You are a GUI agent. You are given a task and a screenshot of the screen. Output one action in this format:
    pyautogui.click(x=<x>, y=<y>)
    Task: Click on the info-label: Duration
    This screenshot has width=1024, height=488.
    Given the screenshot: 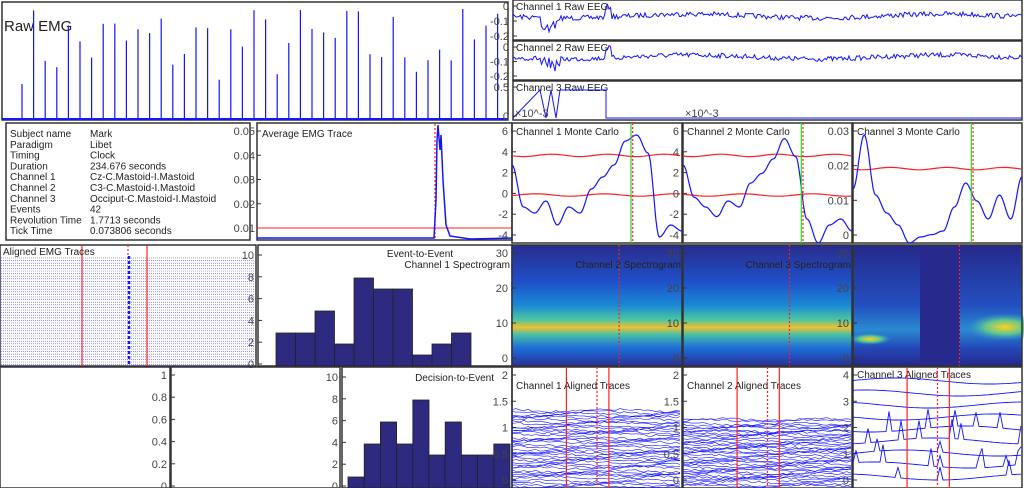 What is the action you would take?
    pyautogui.click(x=29, y=166)
    